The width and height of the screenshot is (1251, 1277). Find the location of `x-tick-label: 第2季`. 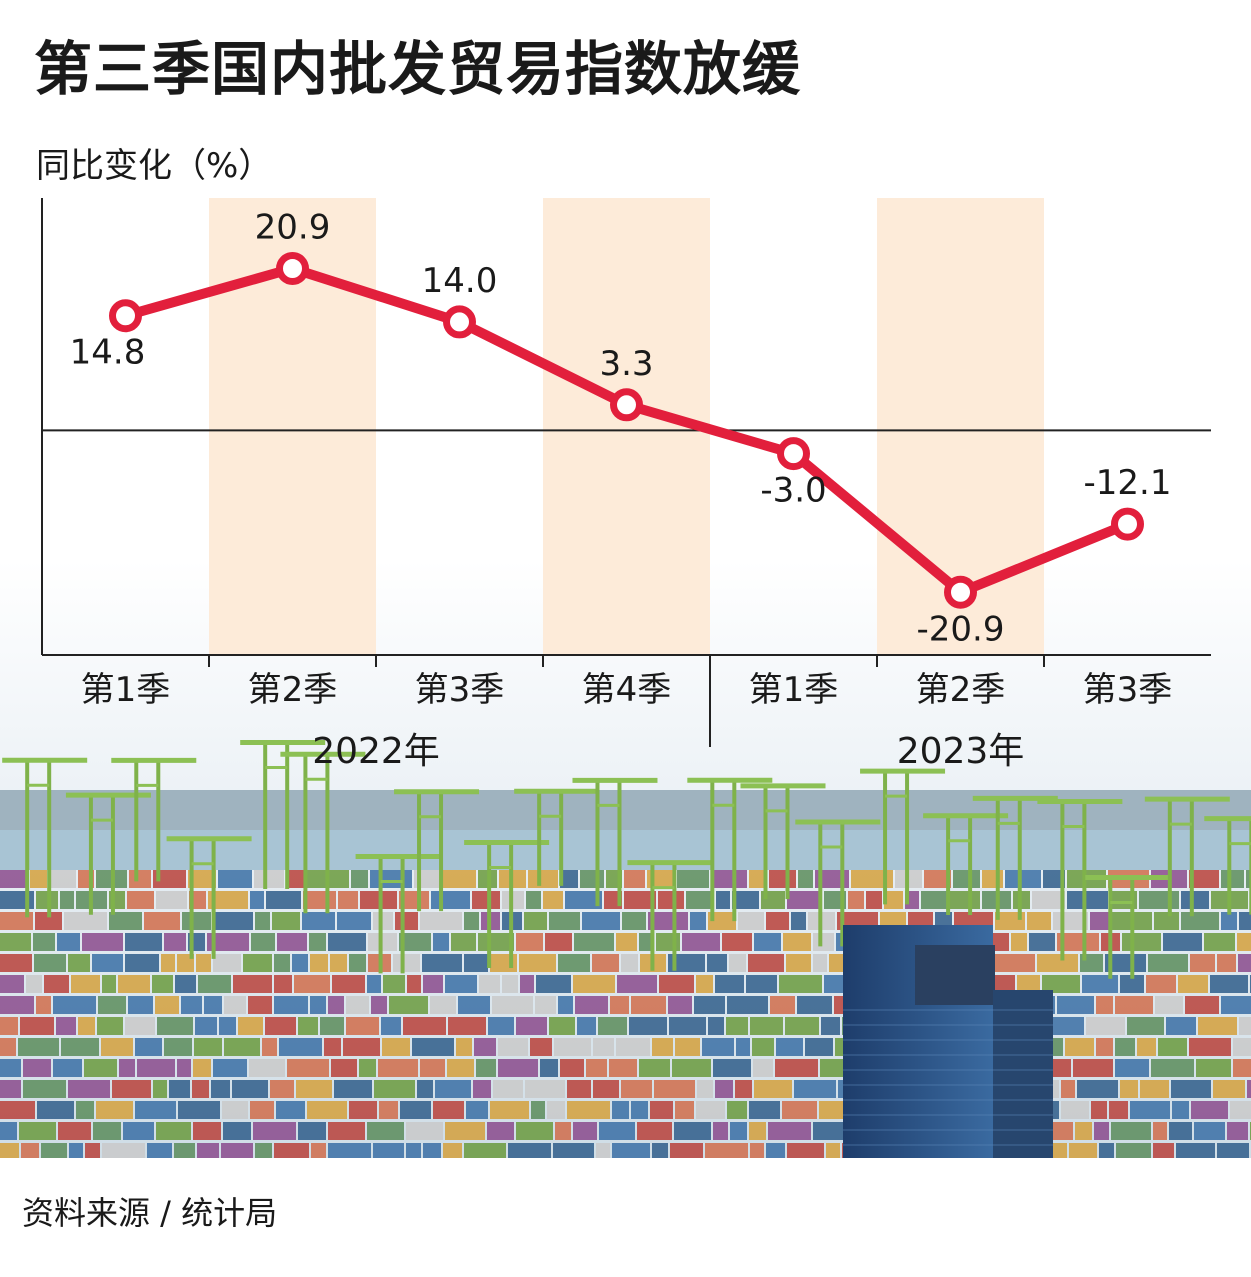

x-tick-label: 第2季 is located at coordinates (293, 690).